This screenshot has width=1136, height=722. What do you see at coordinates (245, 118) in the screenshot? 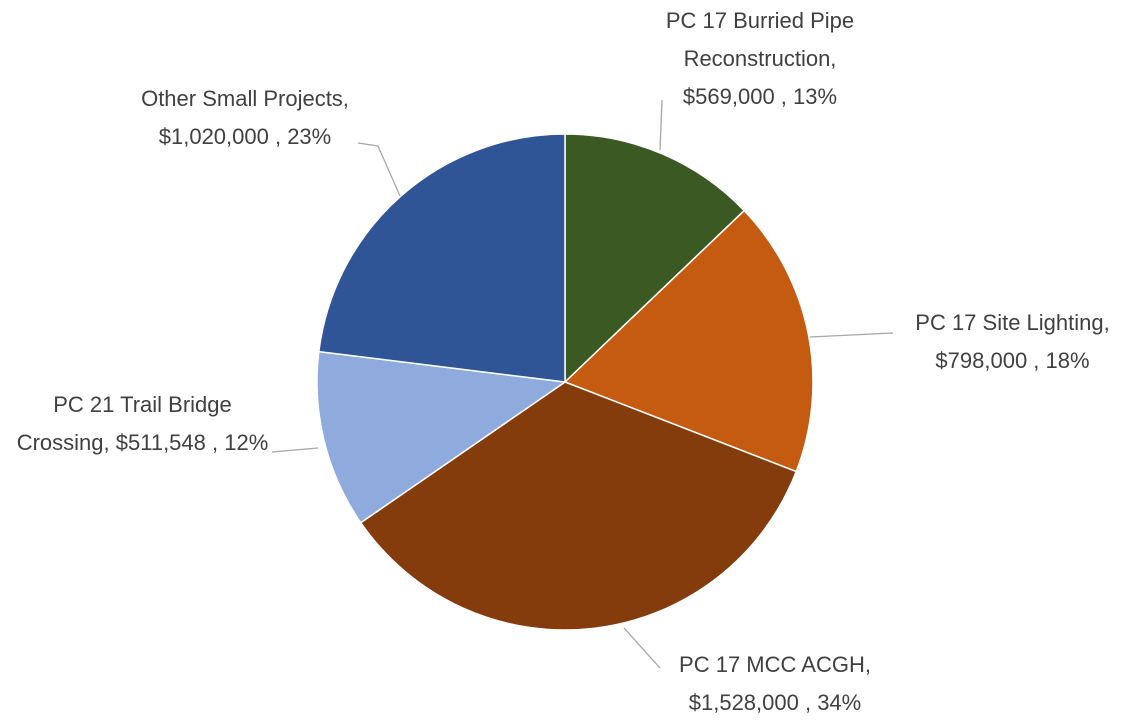
I see `data-label: Other Small Projects, $1,020,000 , 23%` at bounding box center [245, 118].